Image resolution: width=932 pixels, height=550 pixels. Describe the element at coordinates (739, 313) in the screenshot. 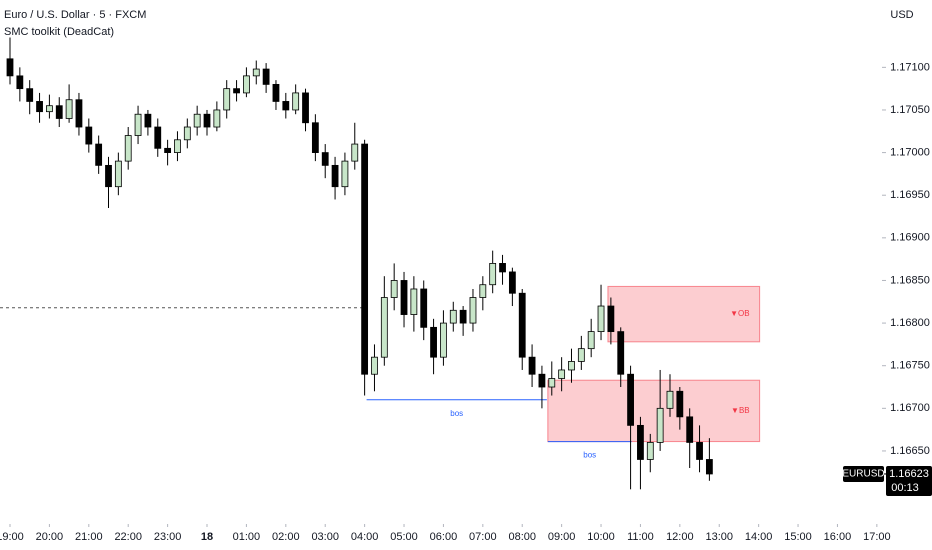

I see `zone-label: ▼OB` at that location.